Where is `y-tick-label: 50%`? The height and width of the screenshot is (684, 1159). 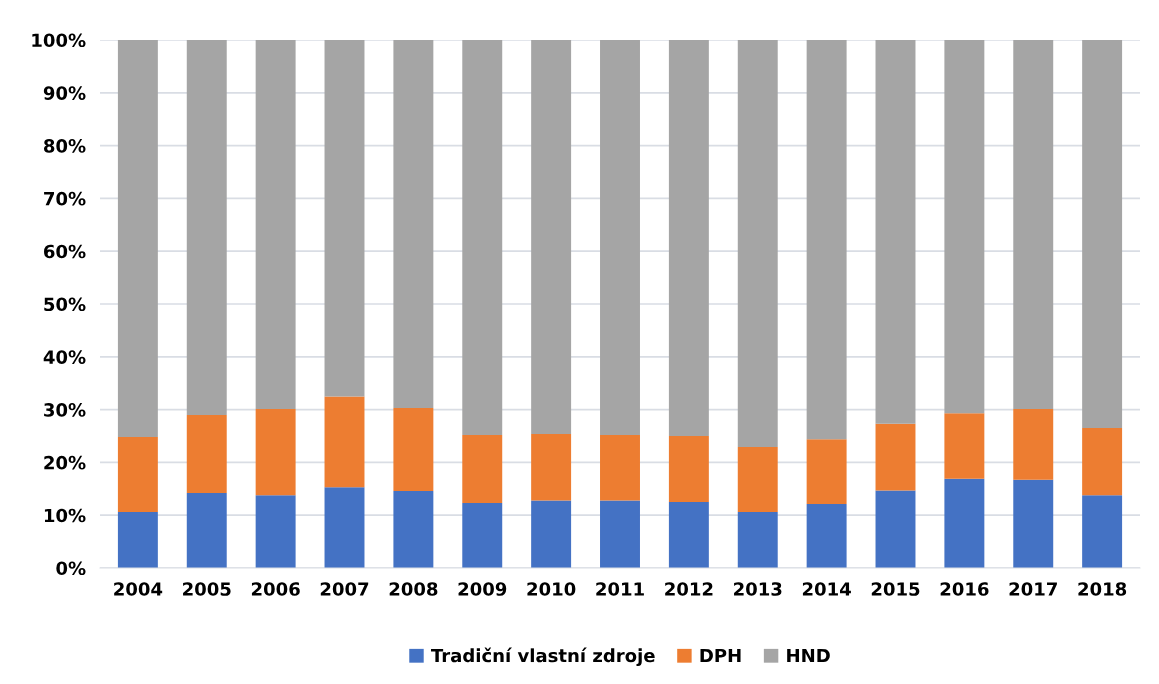 y-tick-label: 50% is located at coordinates (65, 304).